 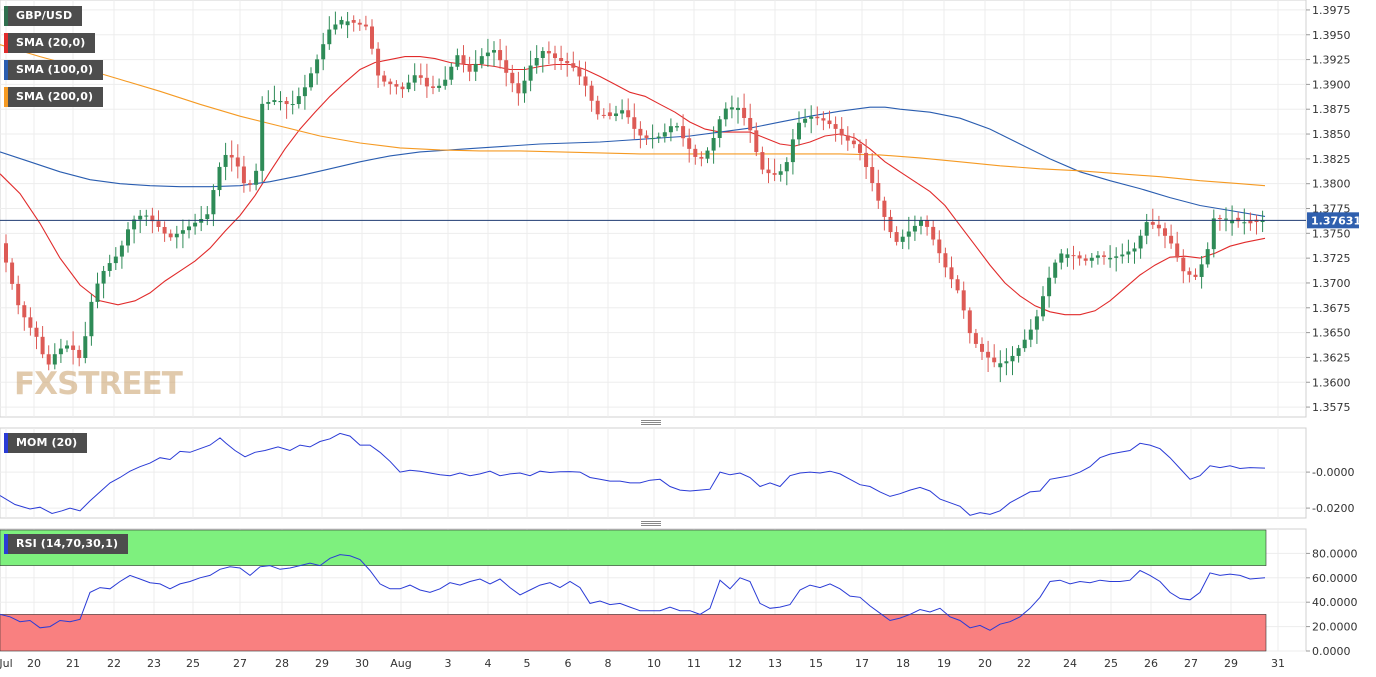 What do you see at coordinates (633, 474) in the screenshot?
I see `mom-line` at bounding box center [633, 474].